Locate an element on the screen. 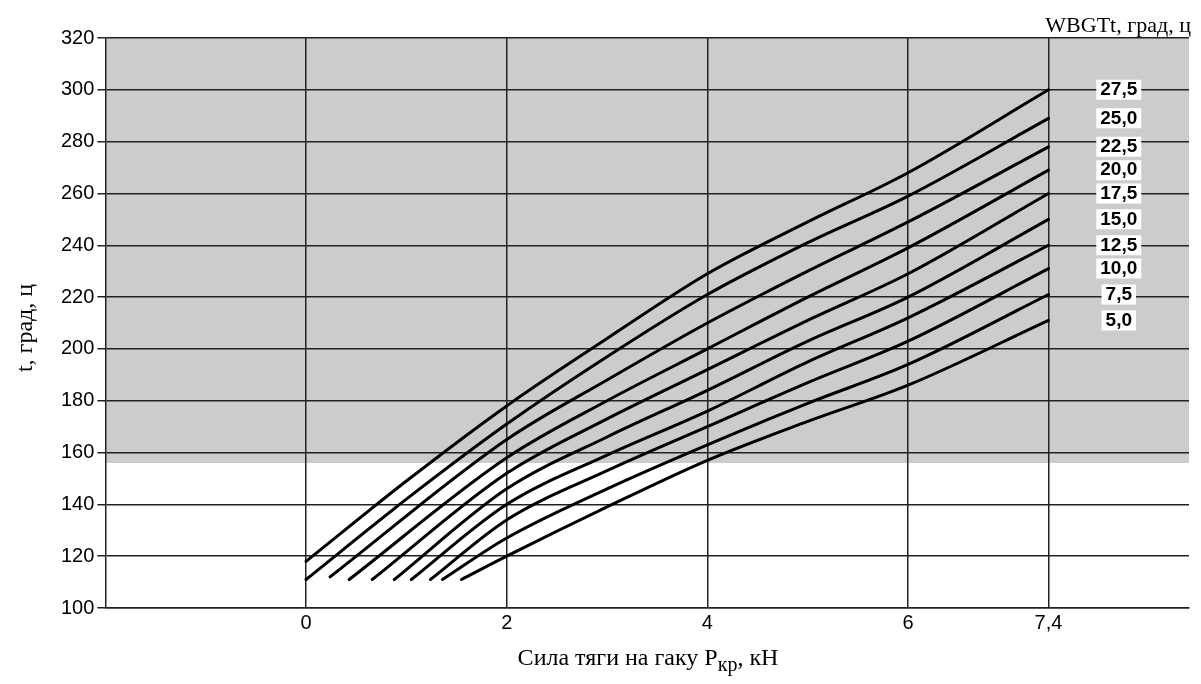  x-tick-label: 2 is located at coordinates (507, 621).